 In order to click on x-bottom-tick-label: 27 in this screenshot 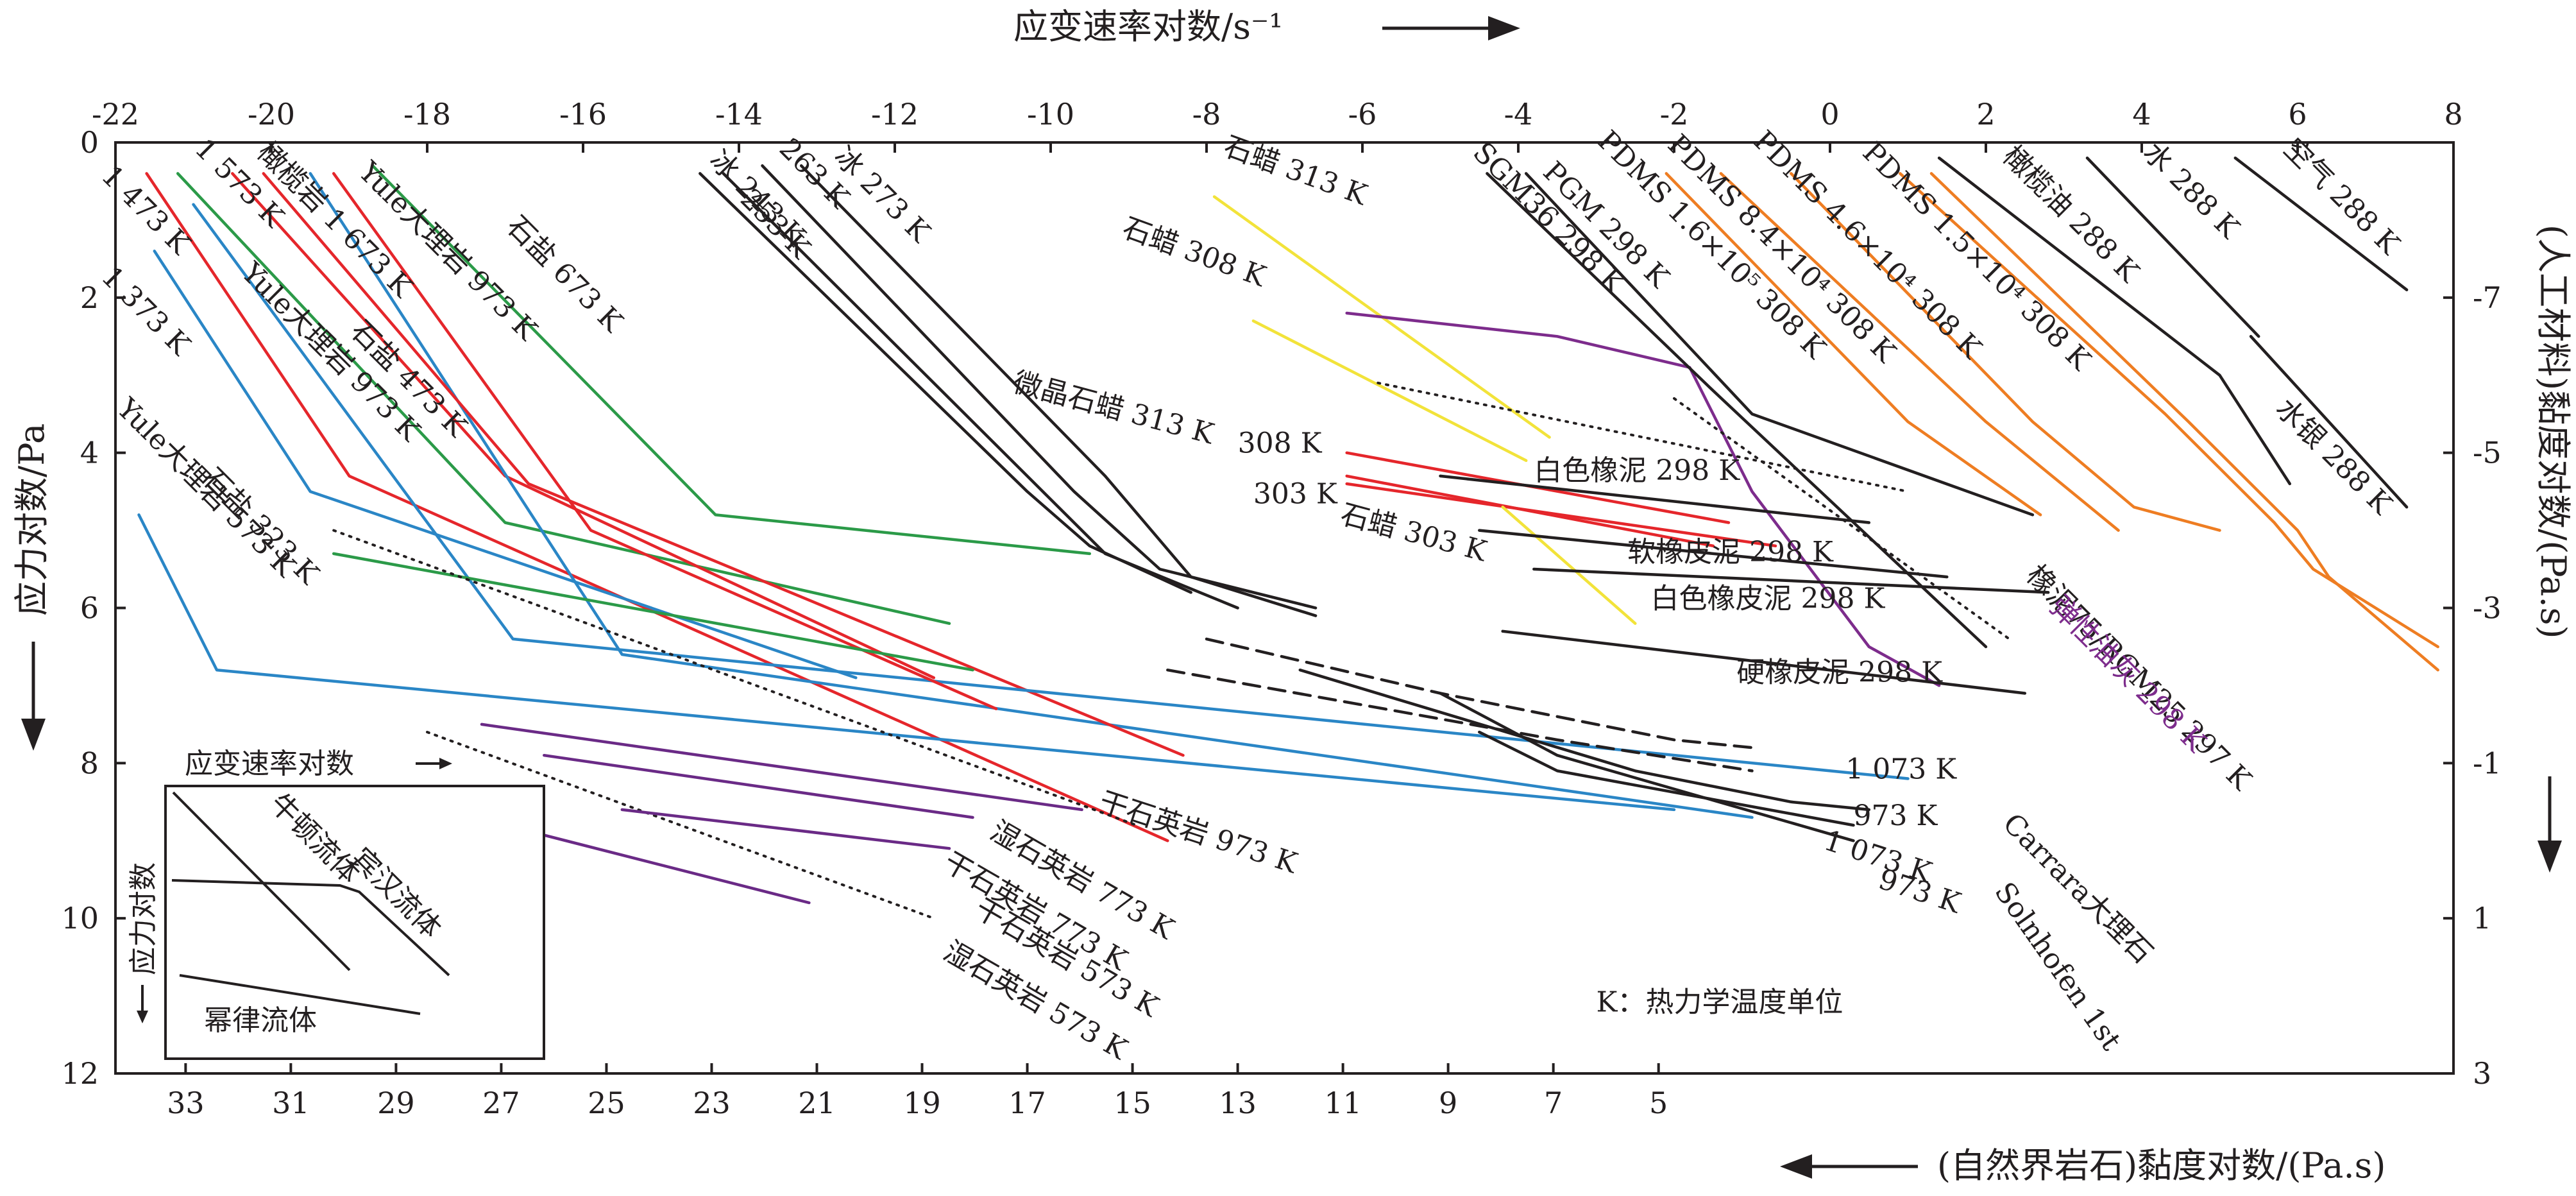, I will do `click(501, 1103)`.